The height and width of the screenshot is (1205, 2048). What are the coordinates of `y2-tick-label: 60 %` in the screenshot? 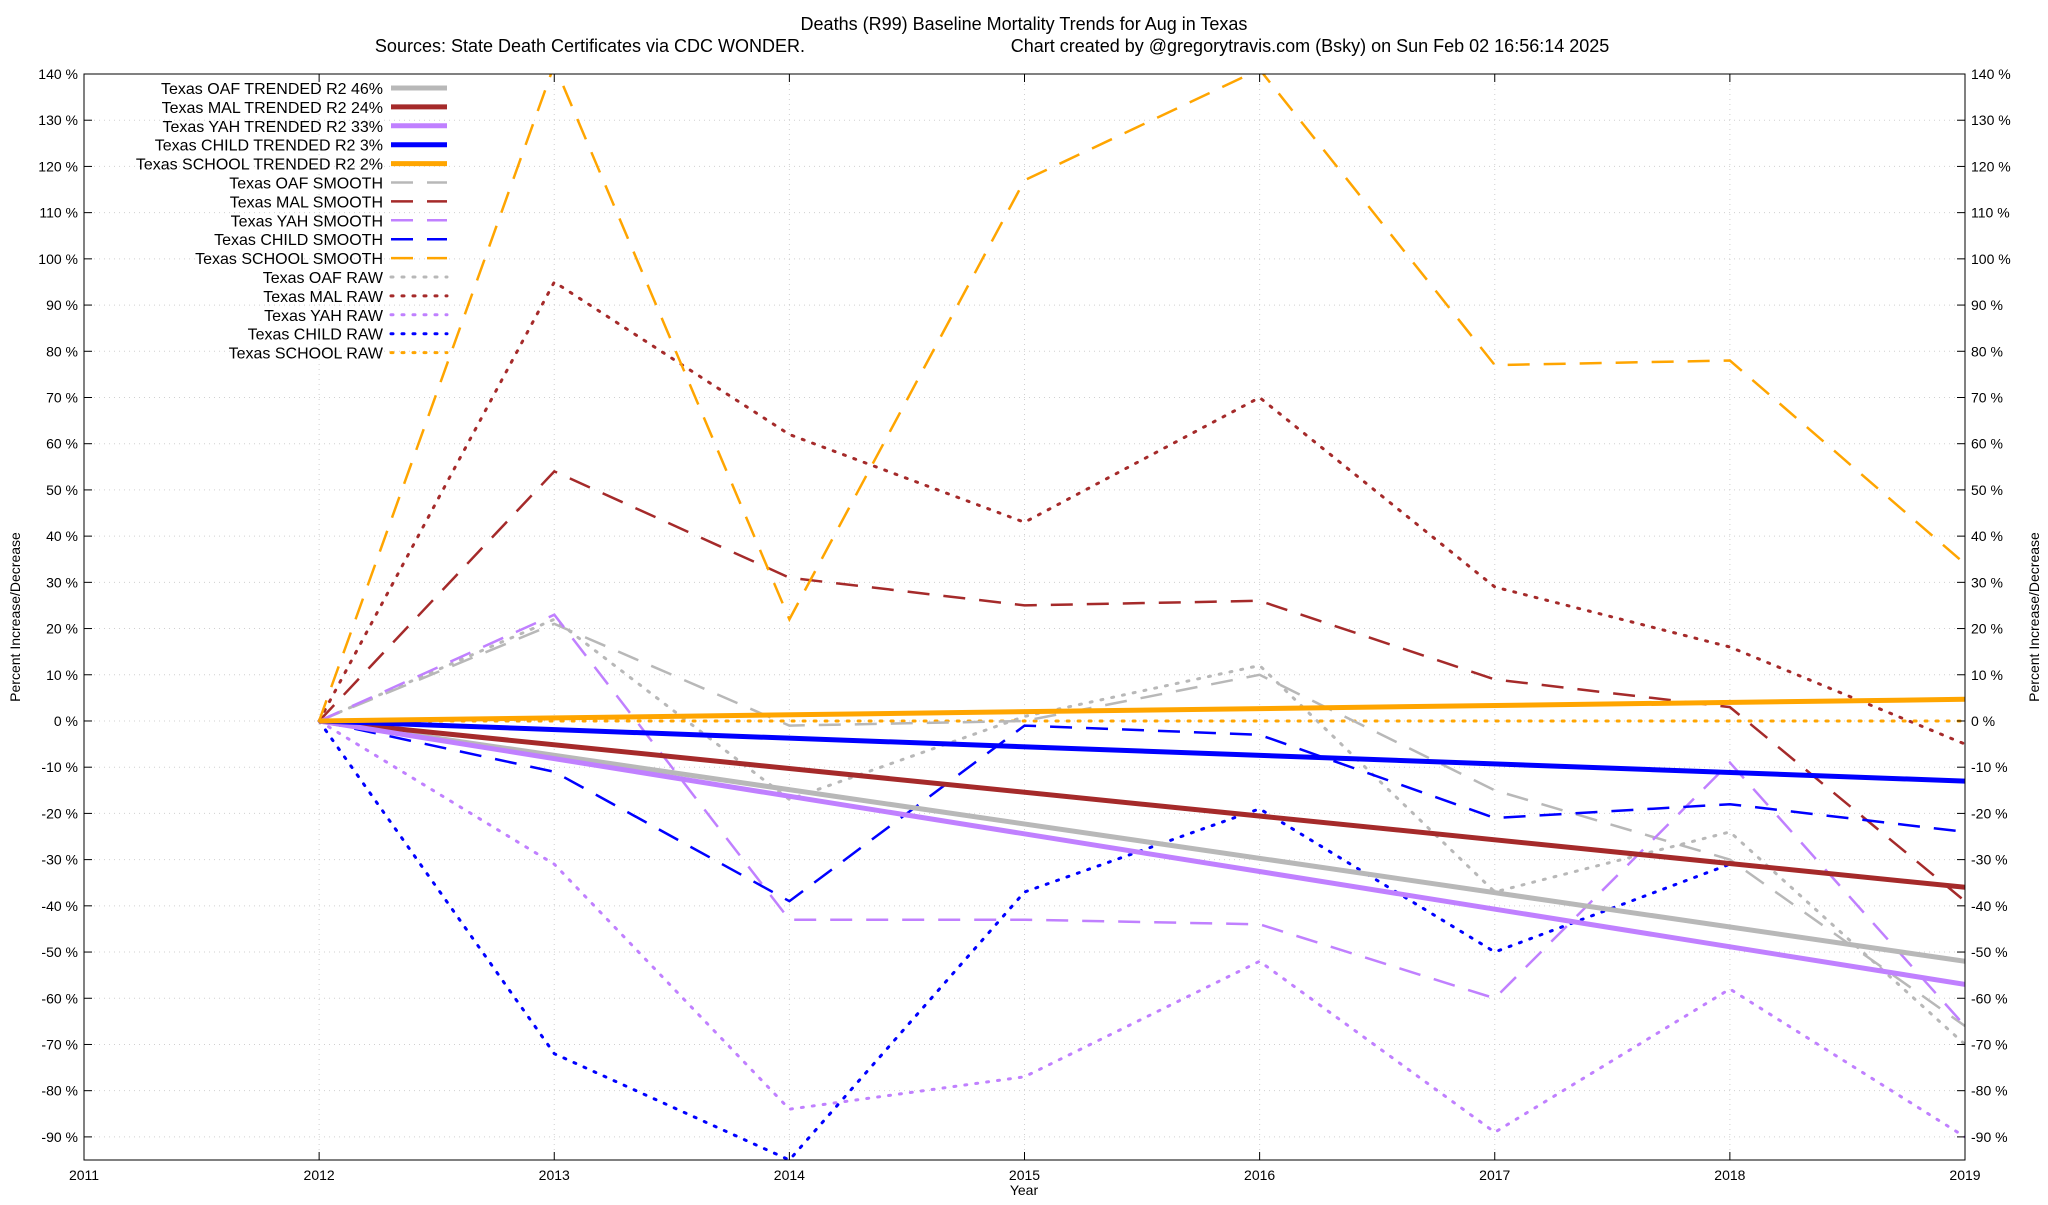 It's located at (1987, 444).